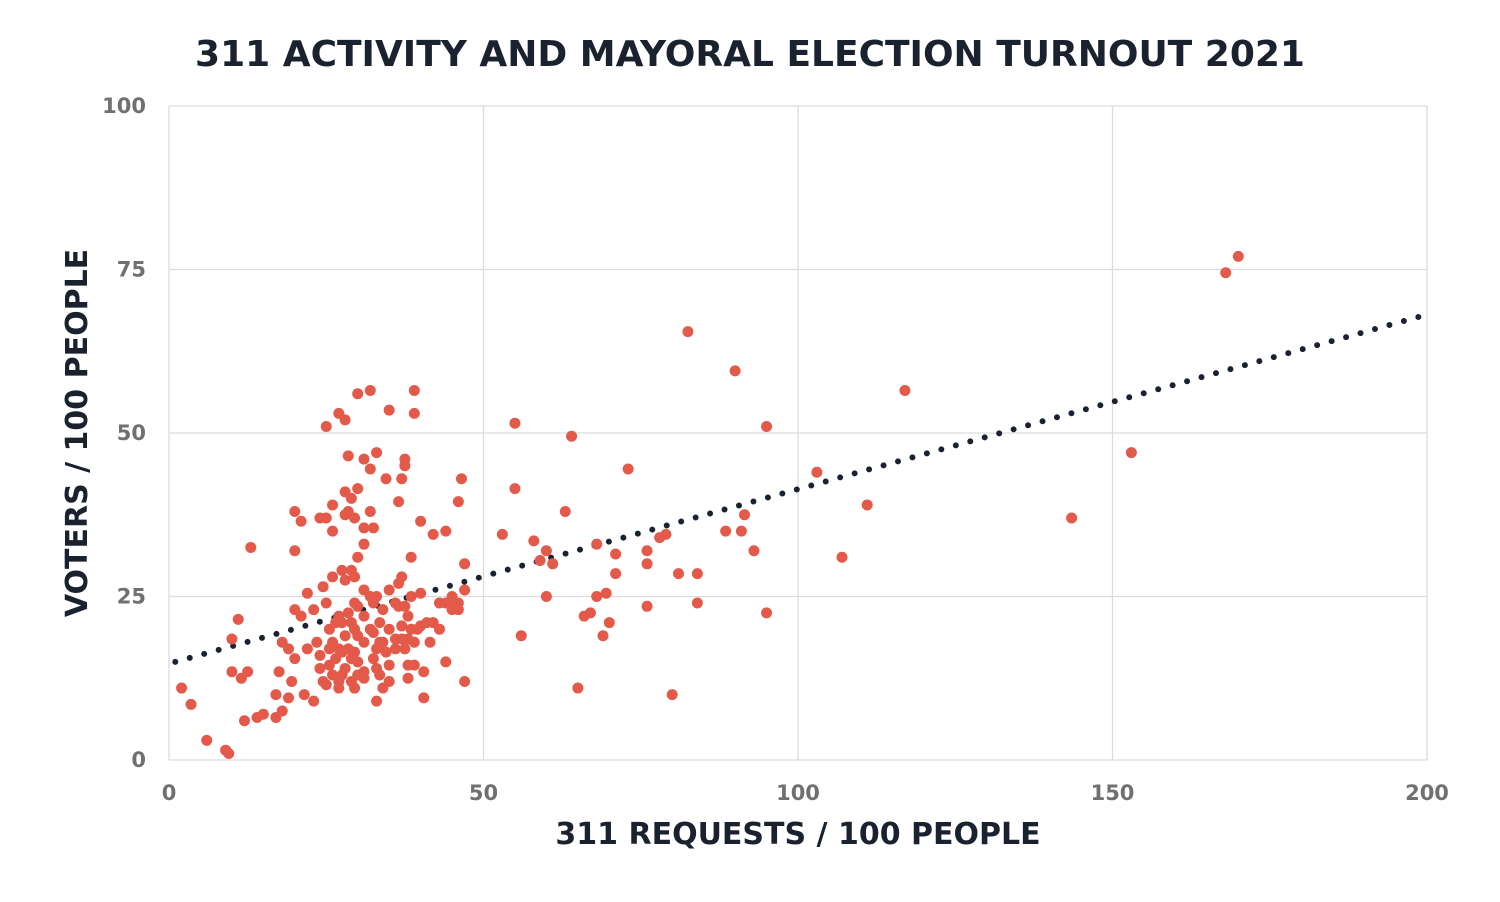  I want to click on x-axis-title: 311 REQUESTS / 100 PEOPLE, so click(797, 834).